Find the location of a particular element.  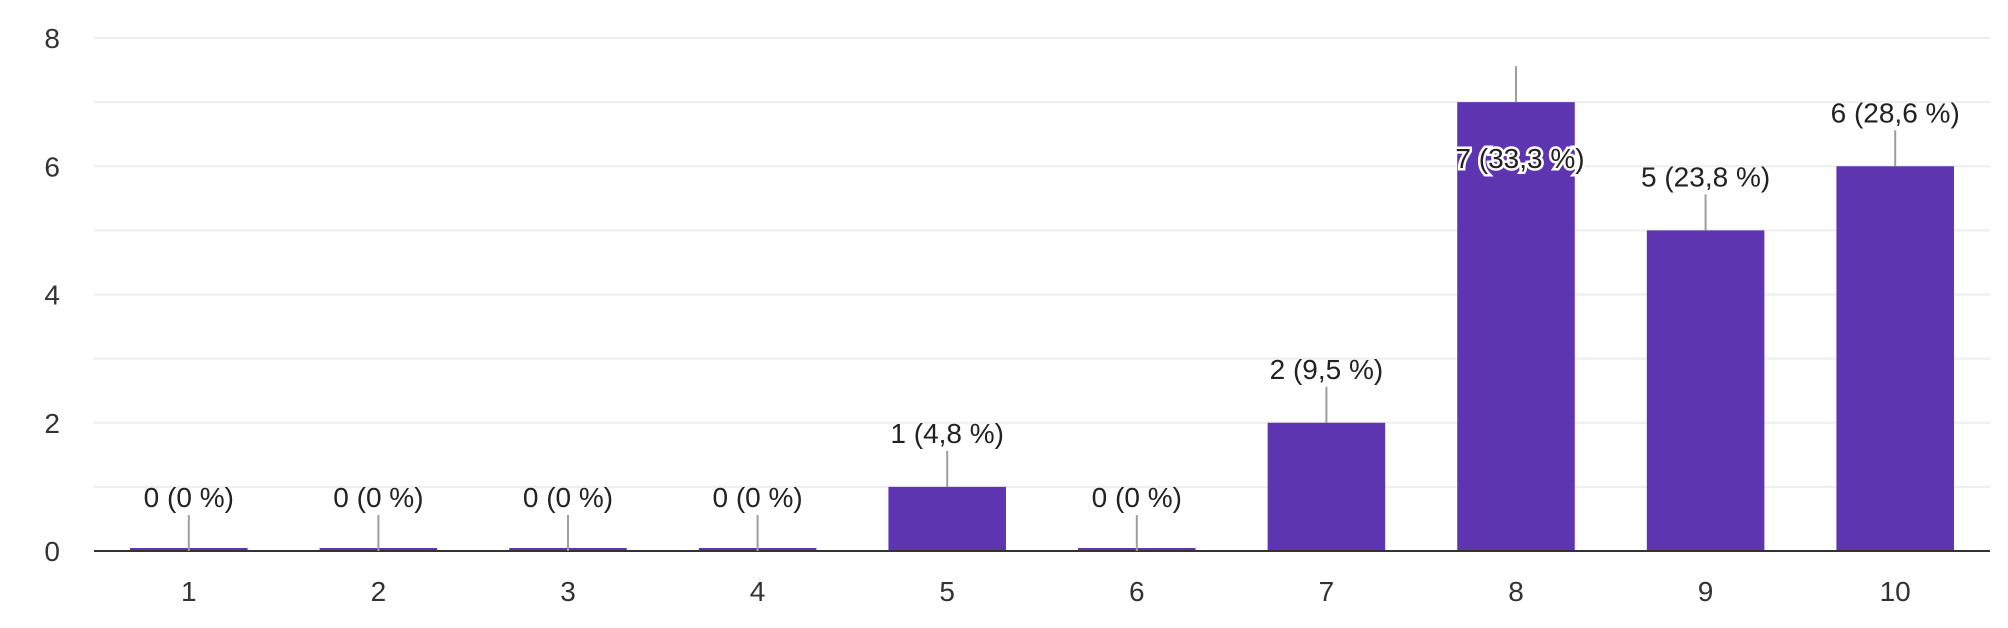

x-tick-label: 1 is located at coordinates (189, 591).